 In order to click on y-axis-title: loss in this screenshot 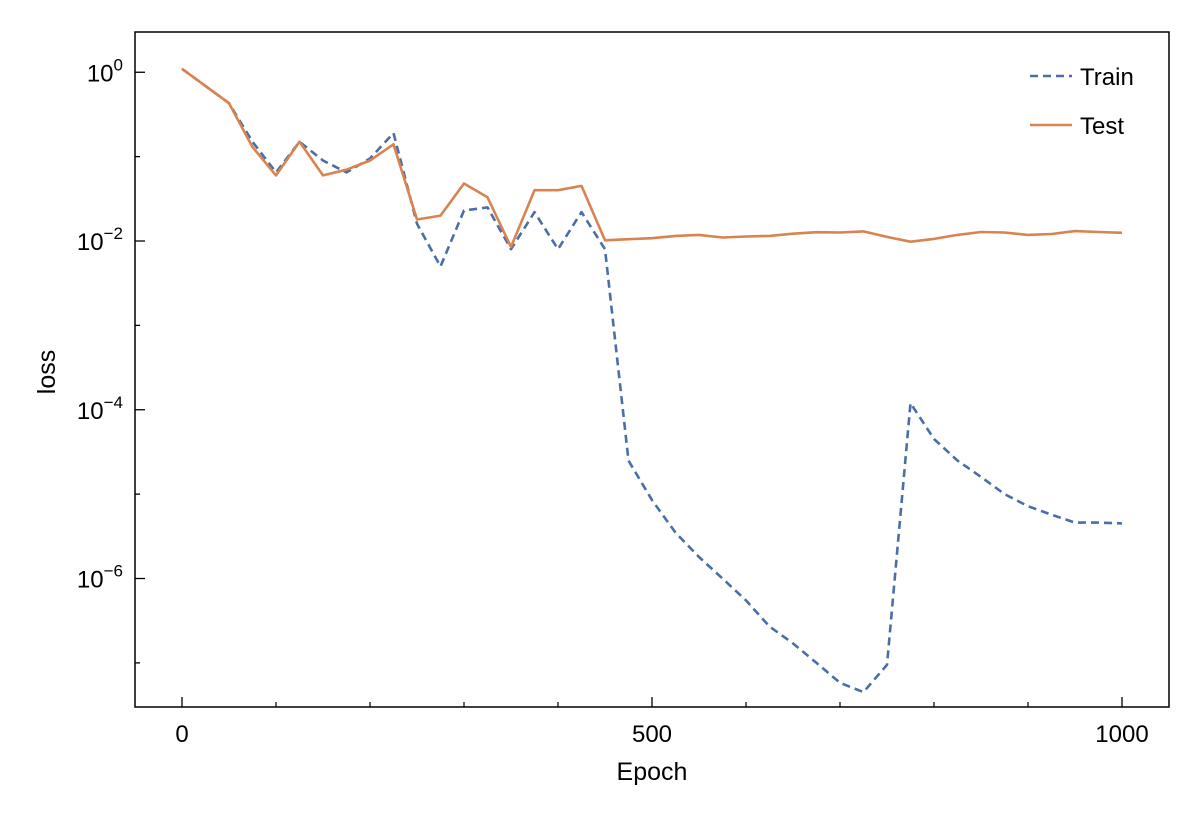, I will do `click(47, 372)`.